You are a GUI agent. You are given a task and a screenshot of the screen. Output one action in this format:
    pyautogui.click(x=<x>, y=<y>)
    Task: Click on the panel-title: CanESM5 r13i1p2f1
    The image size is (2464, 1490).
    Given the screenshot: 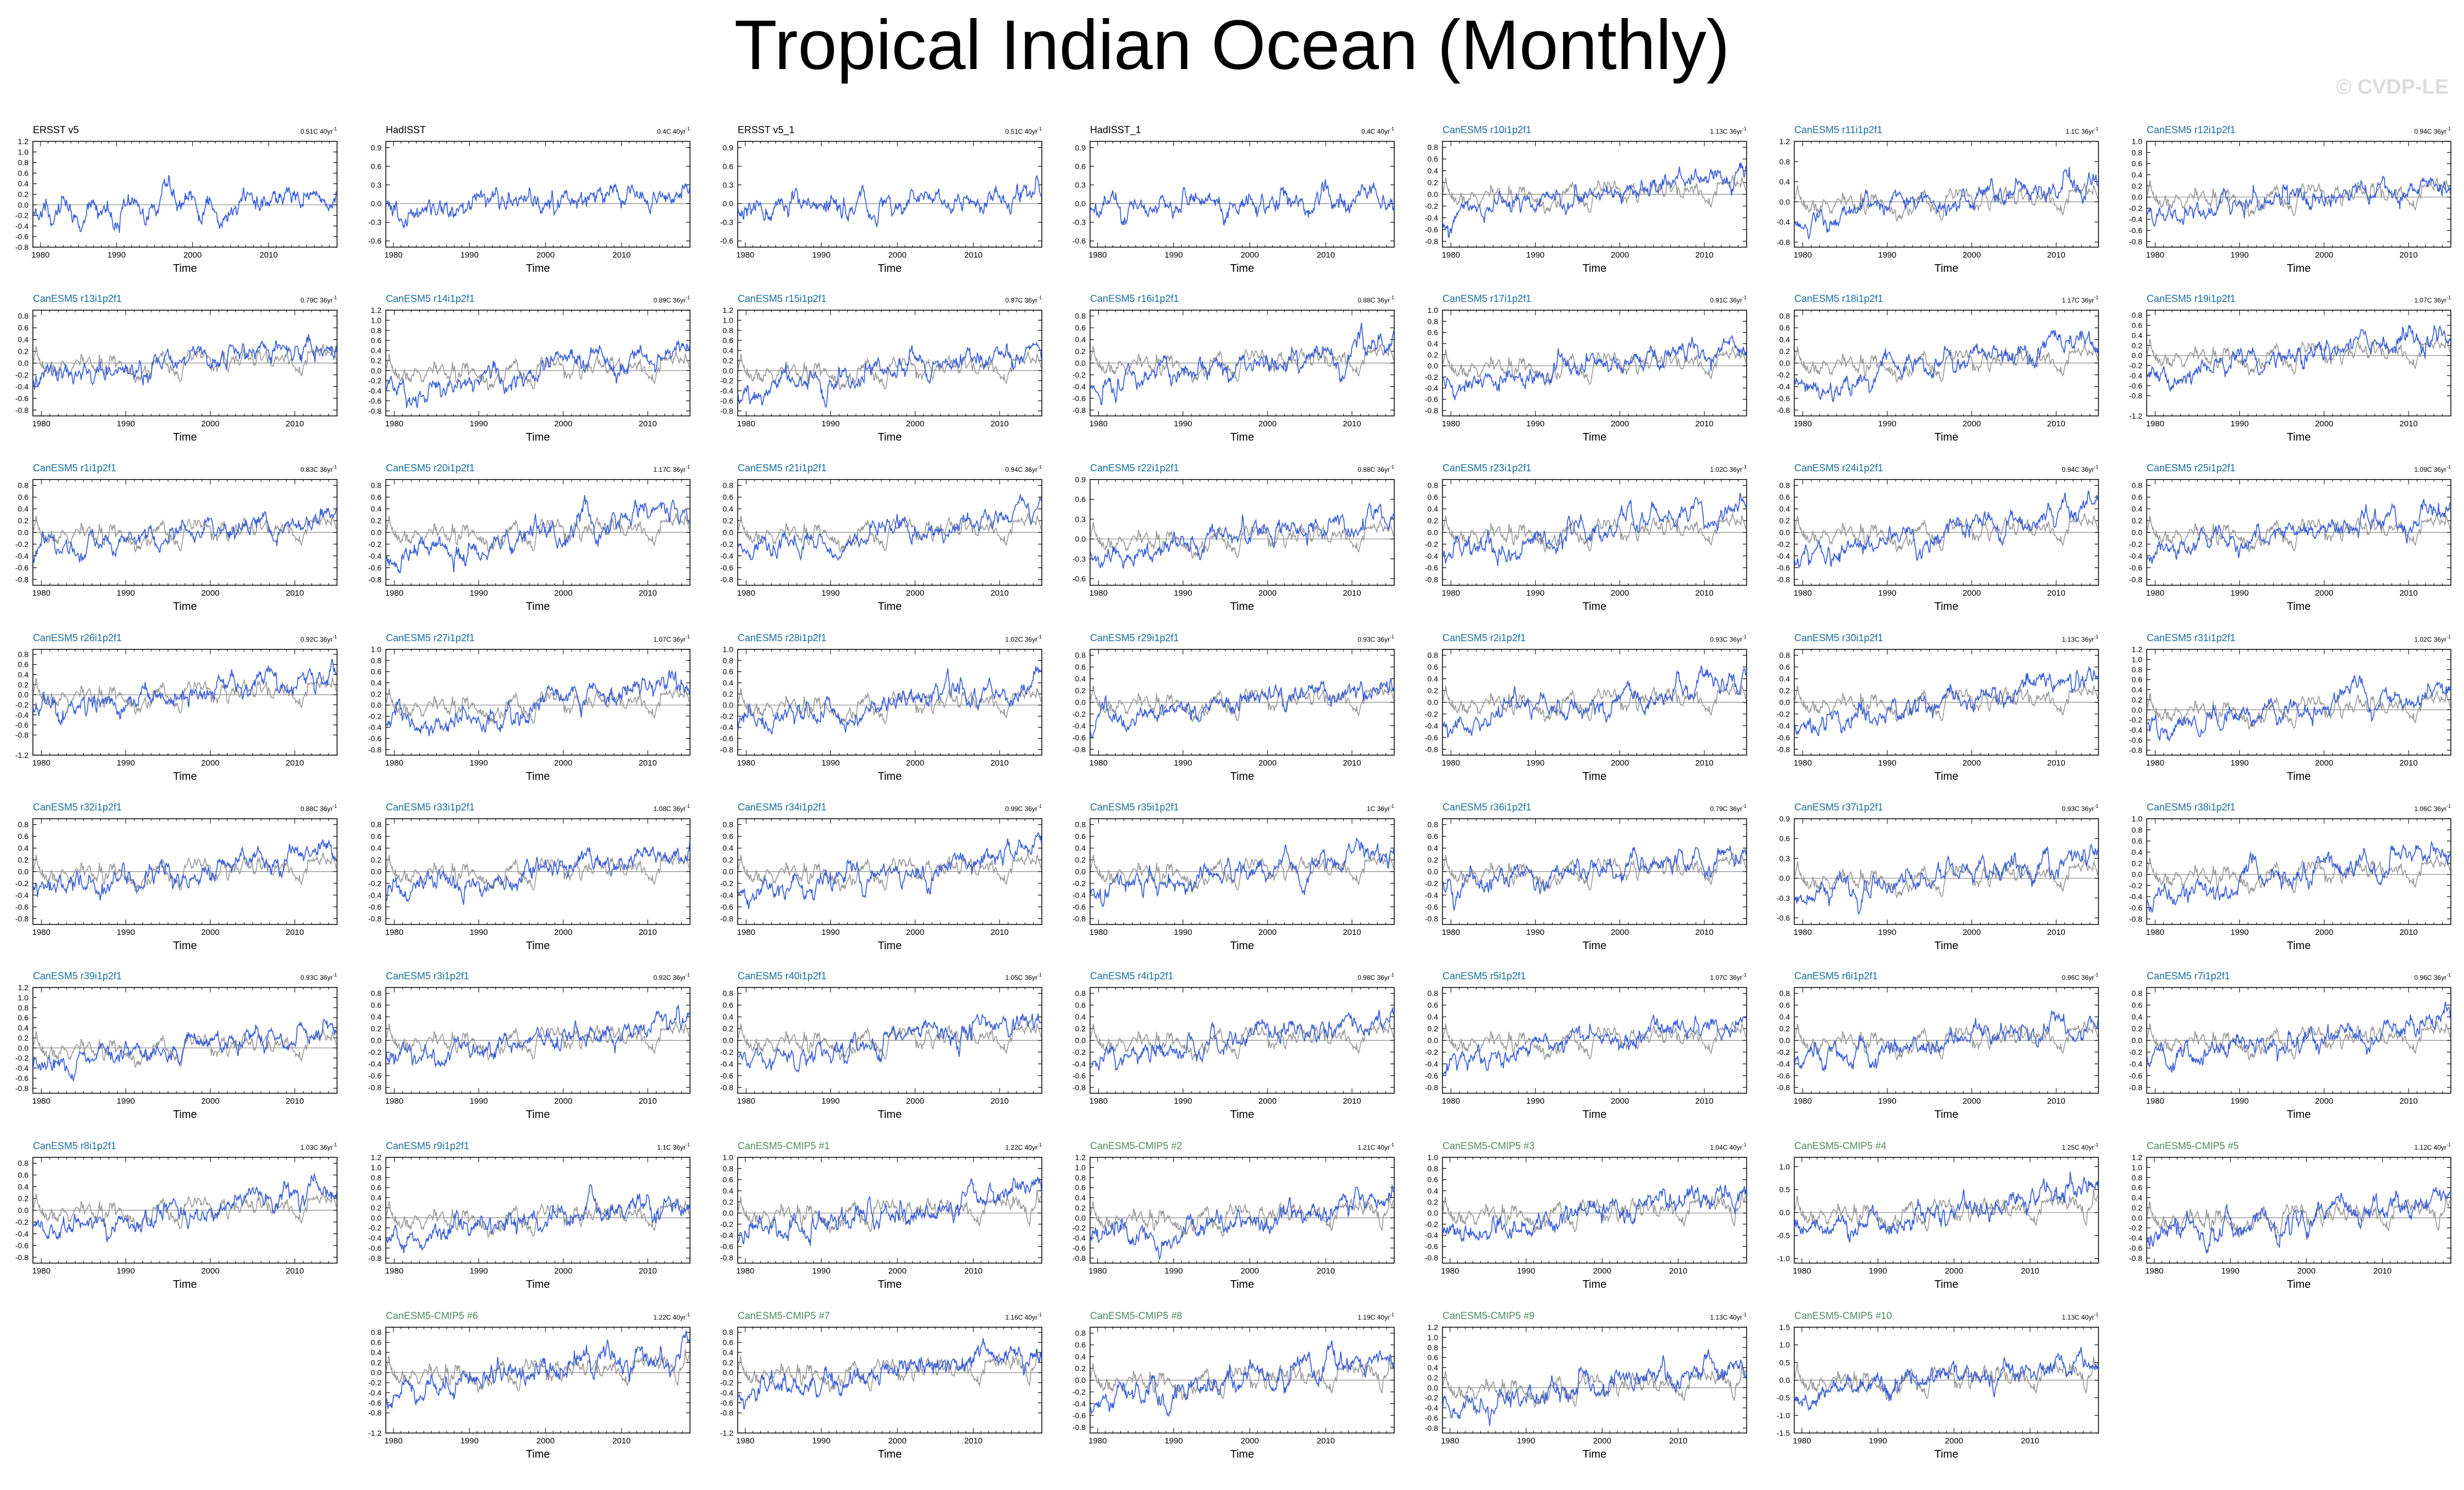 What is the action you would take?
    pyautogui.click(x=77, y=298)
    